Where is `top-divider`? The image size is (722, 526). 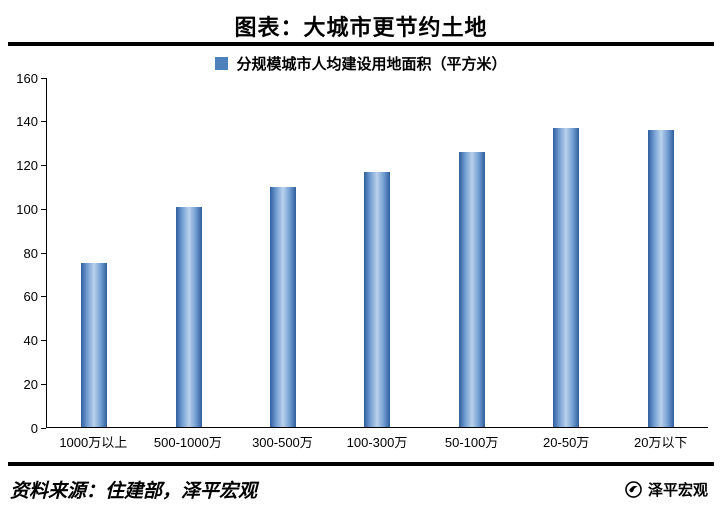
top-divider is located at coordinates (361, 44).